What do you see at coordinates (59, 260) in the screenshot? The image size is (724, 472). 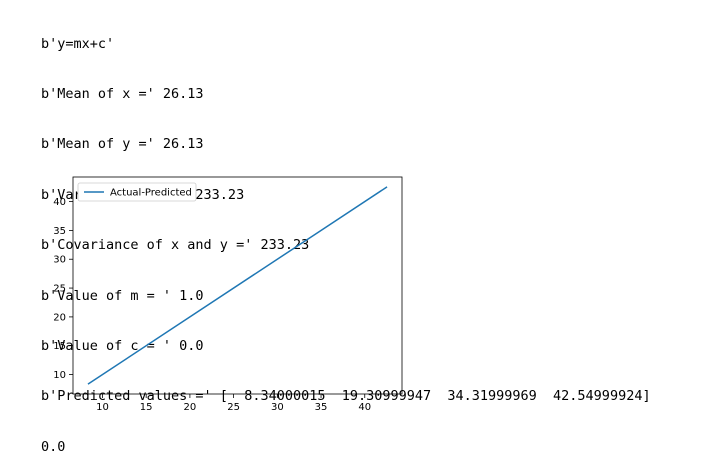 I see `y-tick-label: 30` at bounding box center [59, 260].